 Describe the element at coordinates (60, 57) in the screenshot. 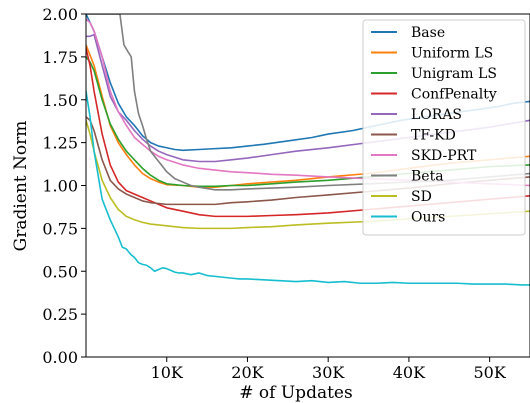

I see `y-tick-label: 1.75` at that location.